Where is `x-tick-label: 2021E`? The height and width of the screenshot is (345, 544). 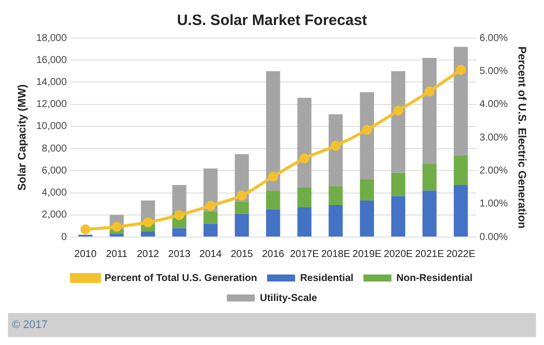
x-tick-label: 2021E is located at coordinates (429, 254).